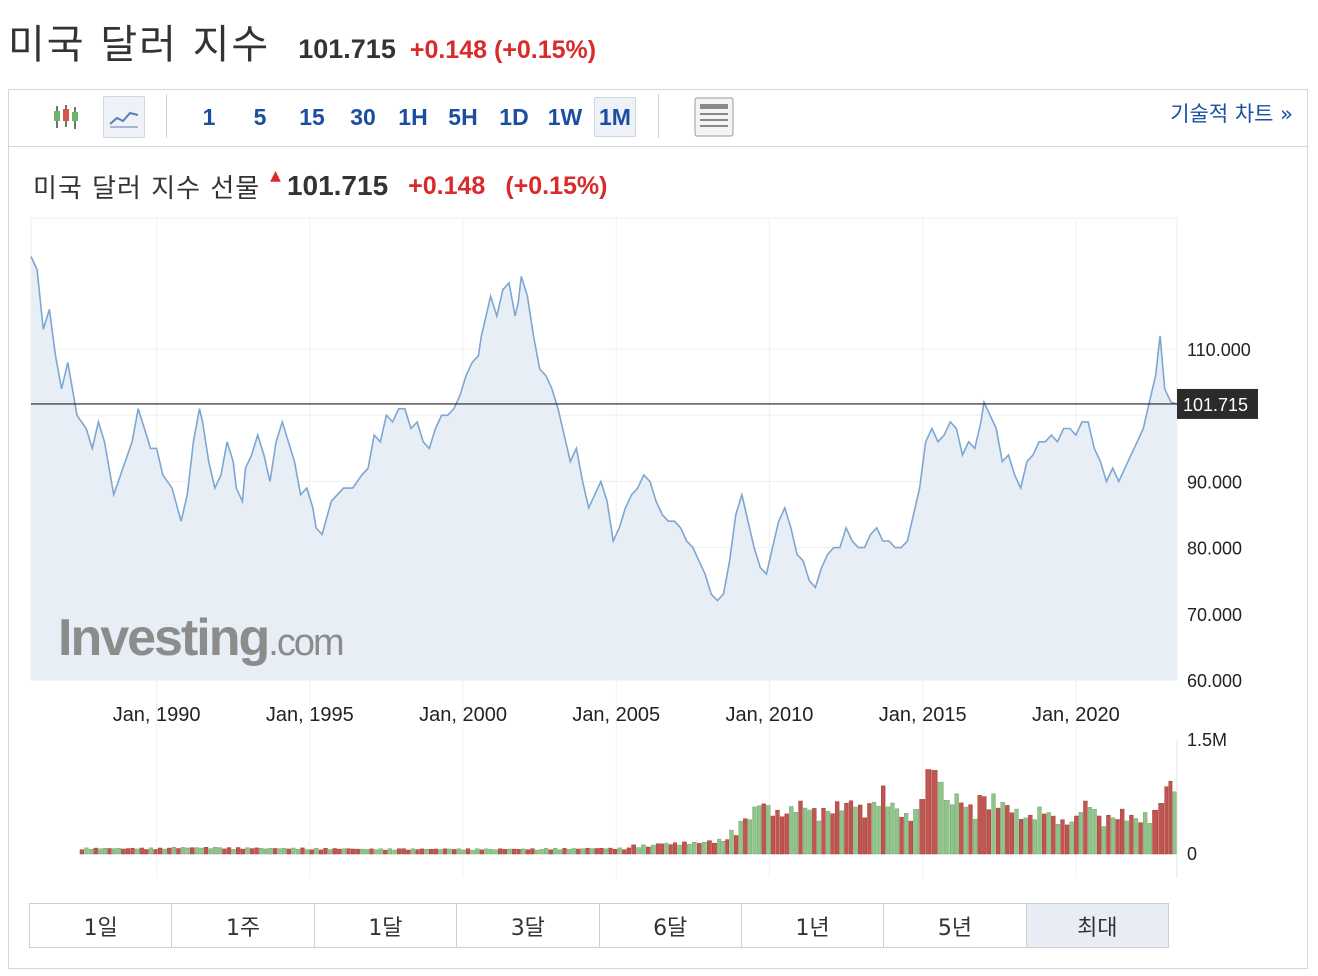 Image resolution: width=1318 pixels, height=976 pixels. What do you see at coordinates (1215, 405) in the screenshot?
I see `last-price-marker-label: 101.715` at bounding box center [1215, 405].